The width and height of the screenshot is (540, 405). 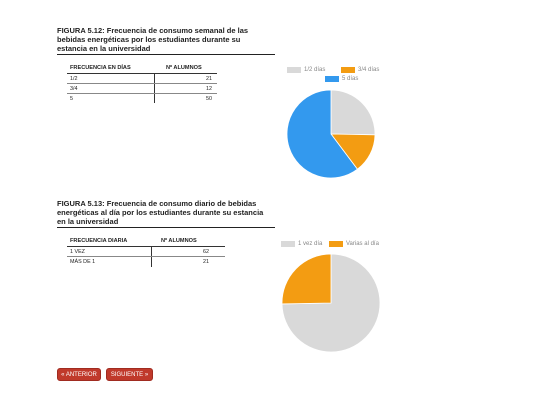 I want to click on table-cell-value: 50, so click(x=209, y=99).